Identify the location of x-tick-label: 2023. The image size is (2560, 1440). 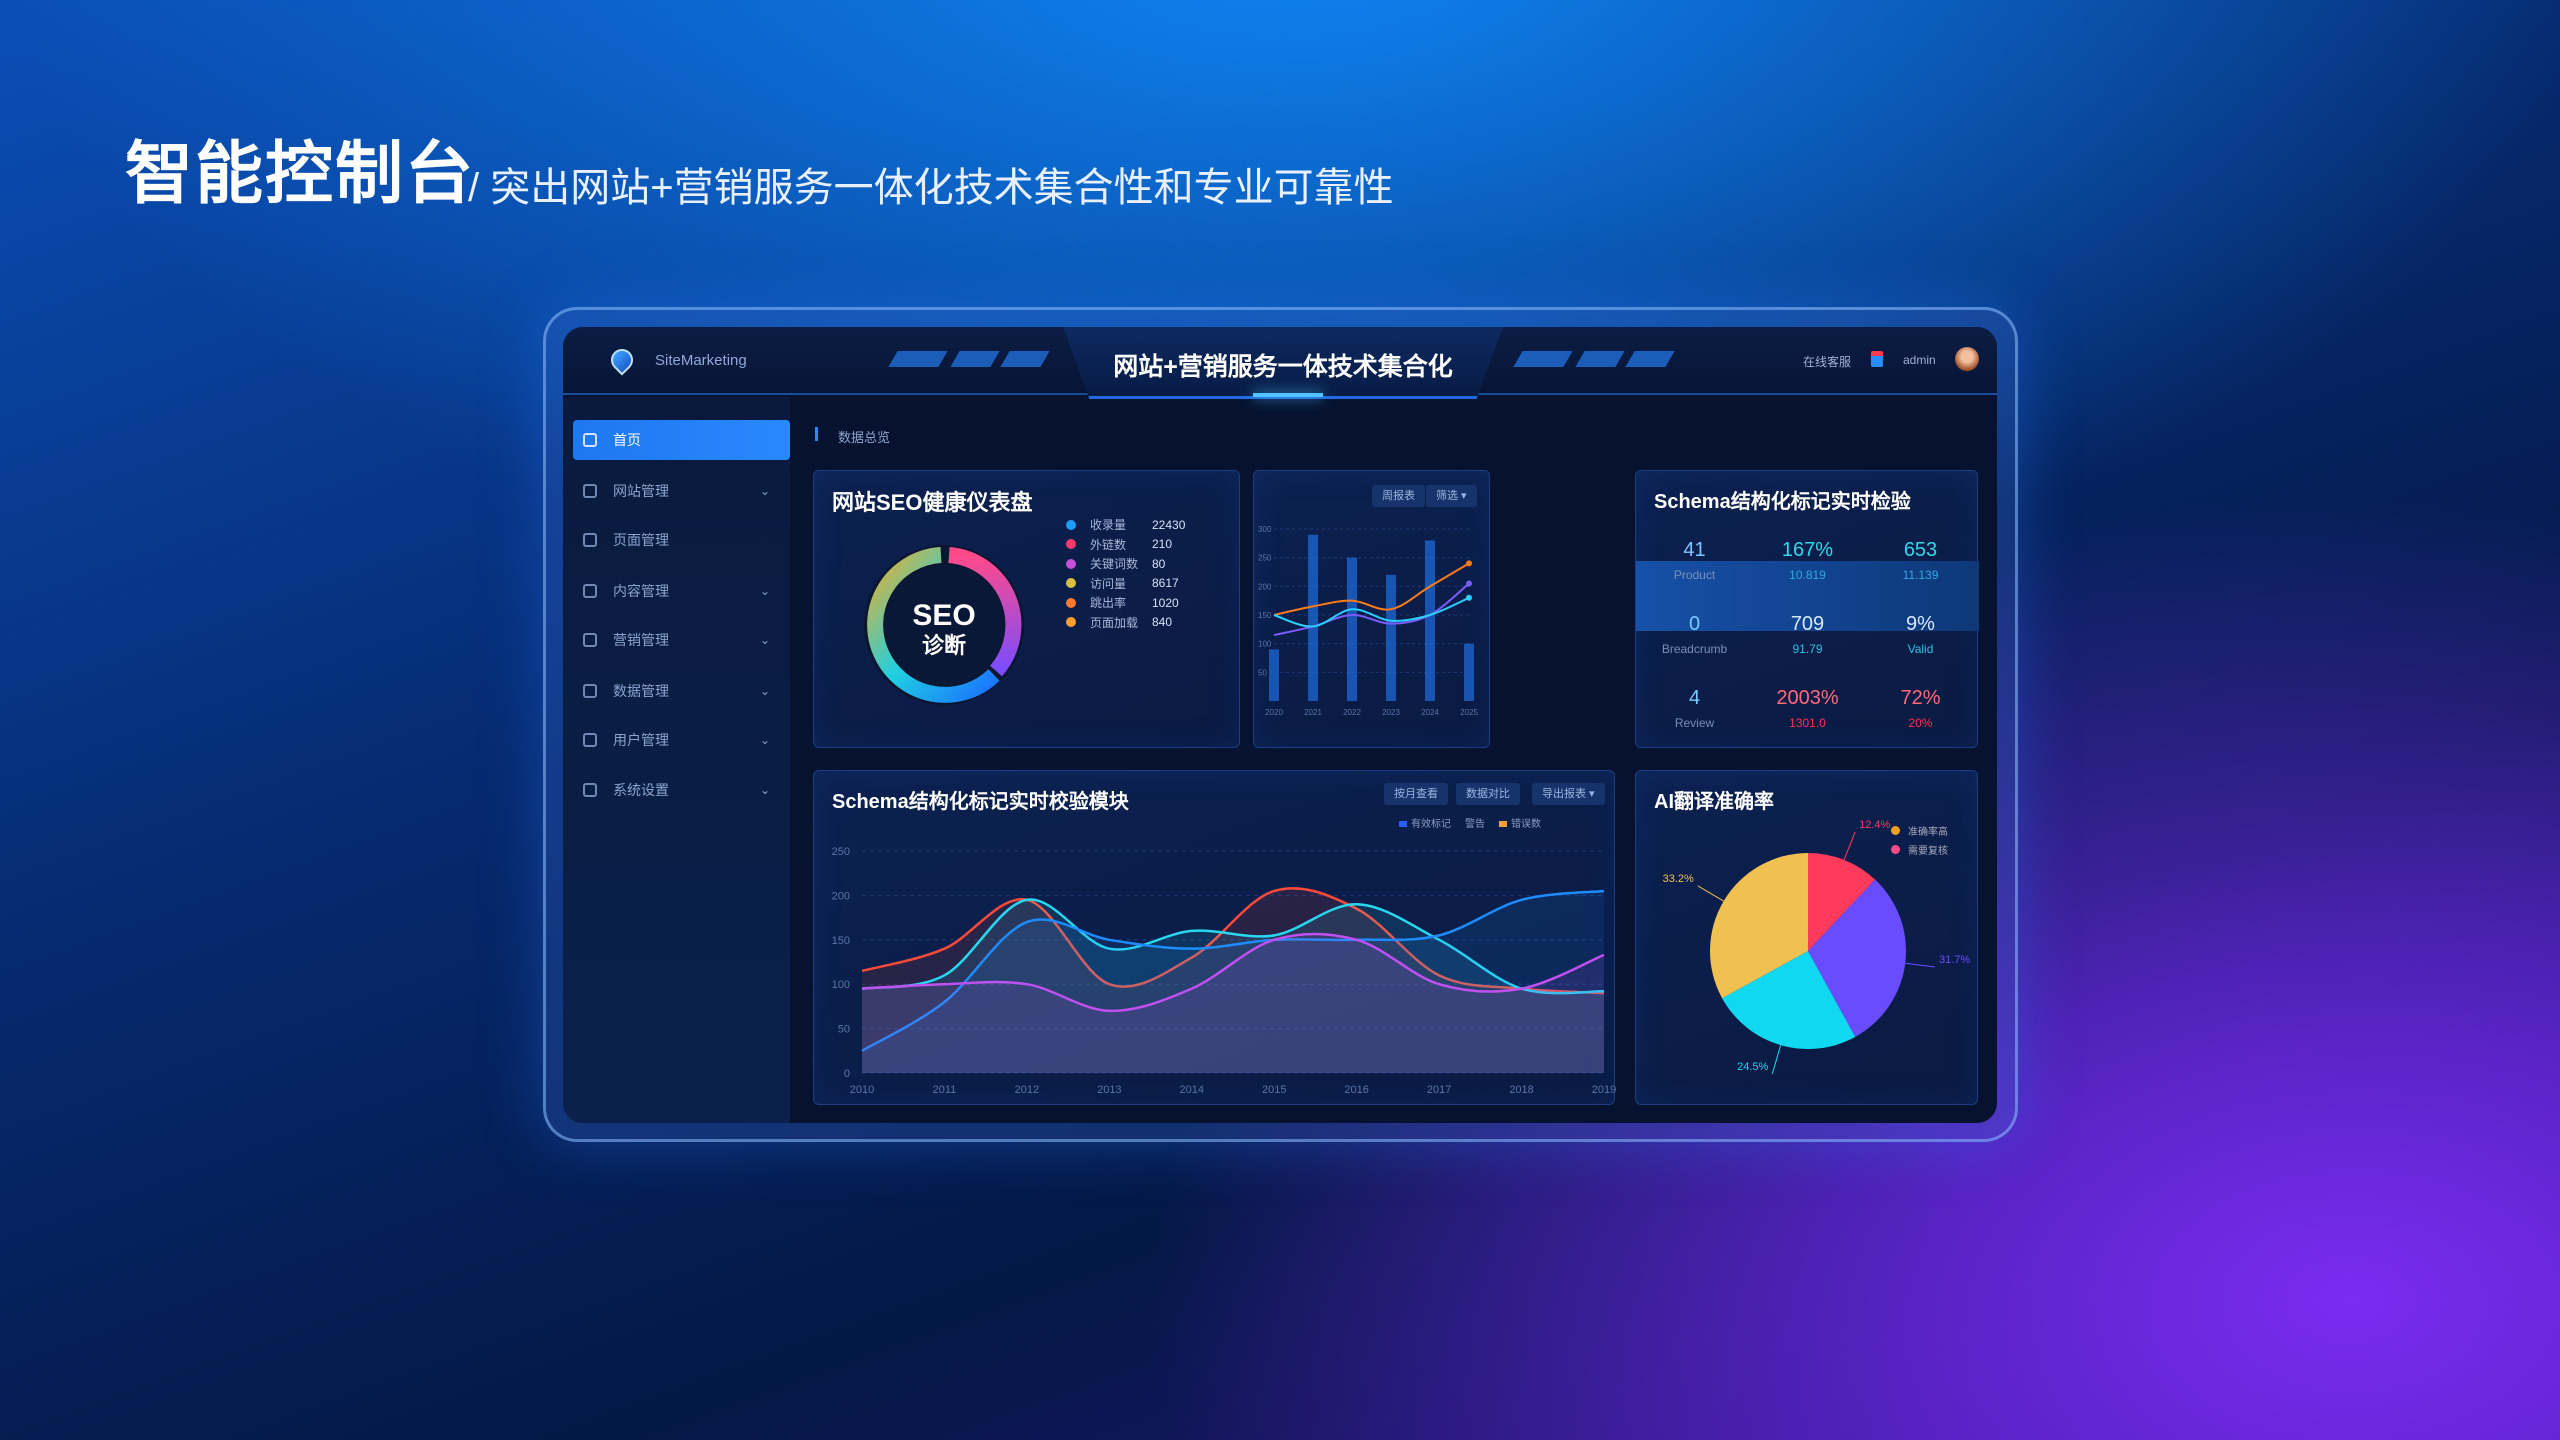
(1391, 712).